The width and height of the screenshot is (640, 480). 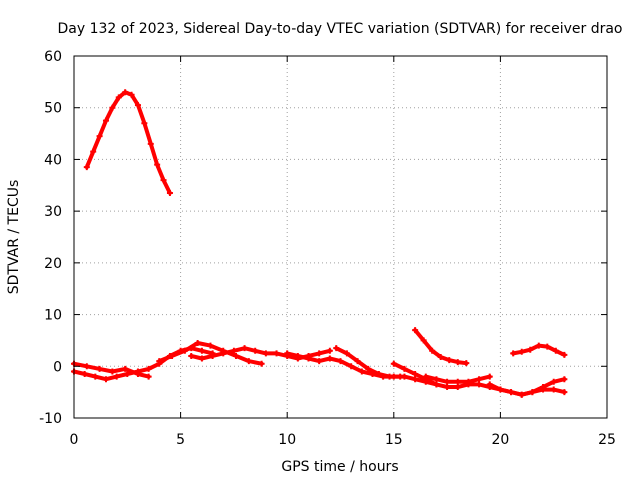 What do you see at coordinates (53, 160) in the screenshot?
I see `y-tick-label: 40` at bounding box center [53, 160].